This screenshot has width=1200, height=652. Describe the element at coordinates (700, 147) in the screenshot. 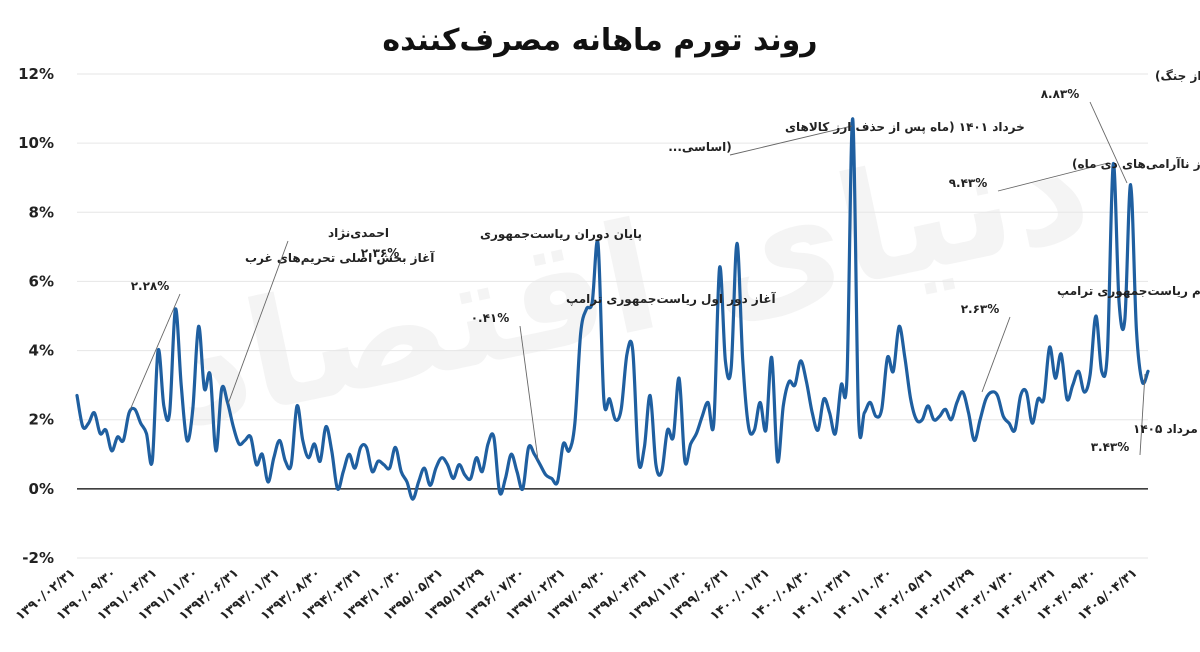

I see `annotation-value: ...اساسی)` at that location.